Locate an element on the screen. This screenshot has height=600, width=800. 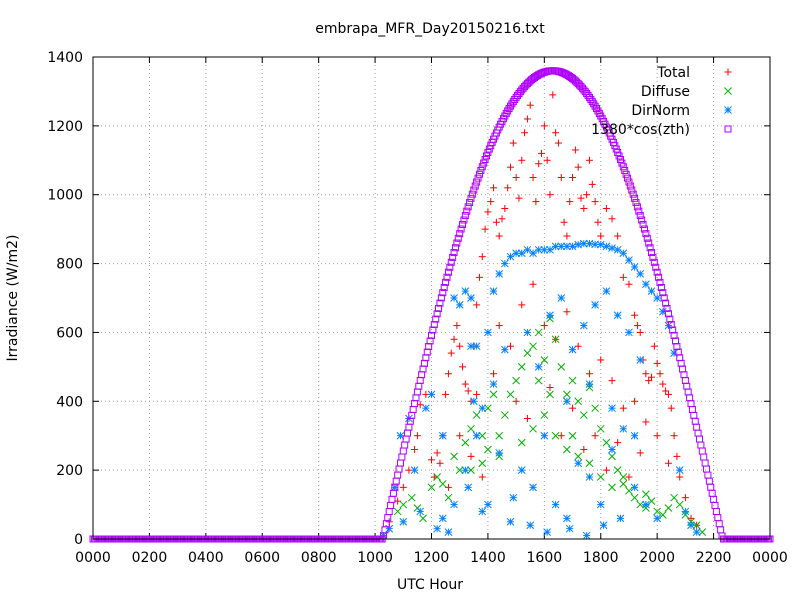
legend-label: 1380*cos(zth) is located at coordinates (640, 130).